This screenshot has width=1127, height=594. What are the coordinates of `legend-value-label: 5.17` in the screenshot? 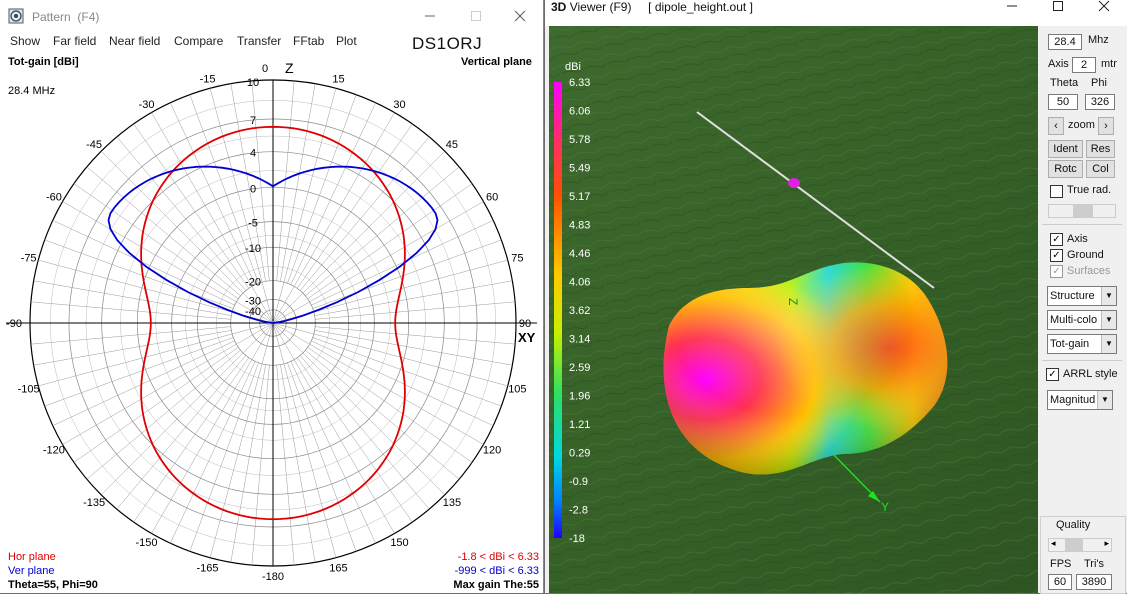 It's located at (579, 197).